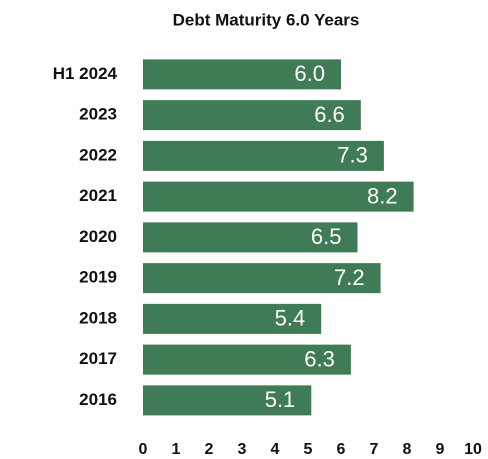  Describe the element at coordinates (98, 195) in the screenshot. I see `y-tick-label: 2021` at that location.